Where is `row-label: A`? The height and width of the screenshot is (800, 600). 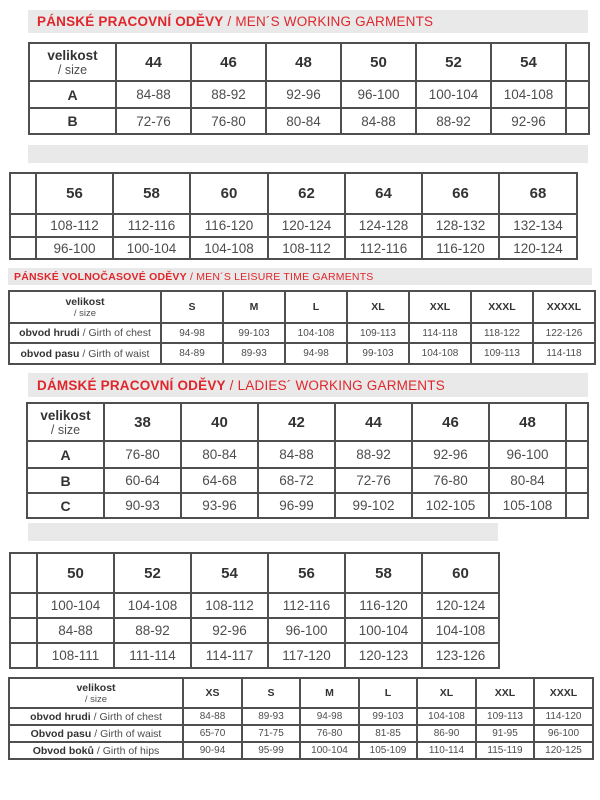
row-label: A is located at coordinates (65, 454).